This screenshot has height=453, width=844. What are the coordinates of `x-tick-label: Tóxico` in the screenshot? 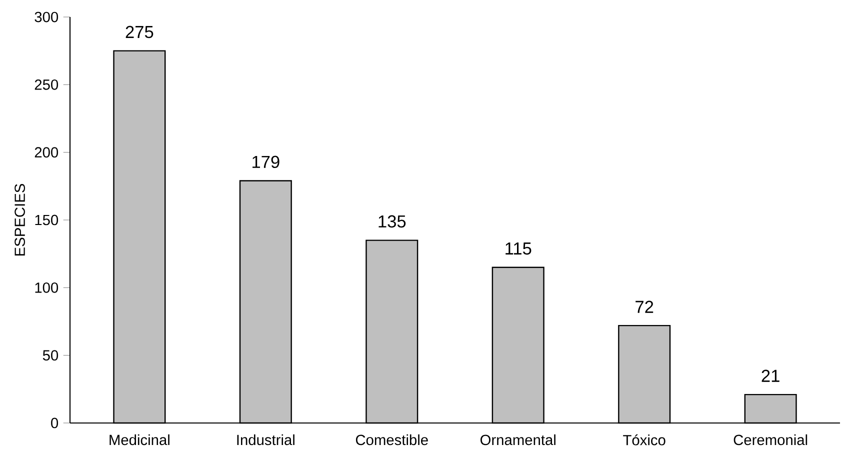 It's located at (644, 440).